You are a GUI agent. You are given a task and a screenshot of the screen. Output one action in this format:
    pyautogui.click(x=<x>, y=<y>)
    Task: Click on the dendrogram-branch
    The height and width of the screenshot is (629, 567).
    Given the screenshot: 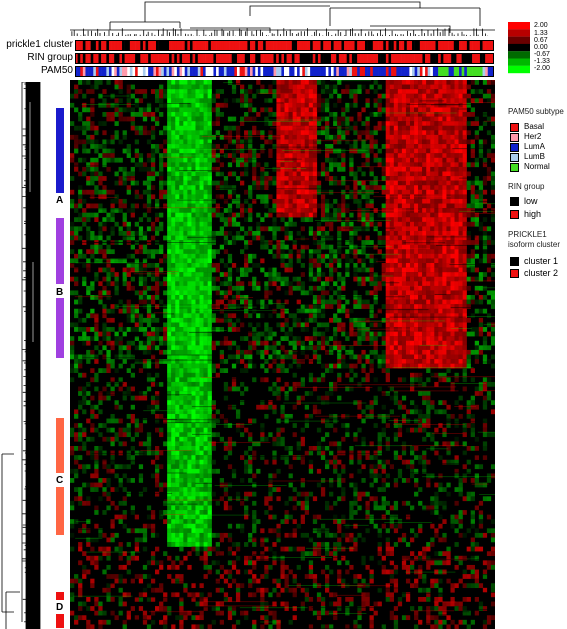 What is the action you would take?
    pyautogui.click(x=405, y=16)
    